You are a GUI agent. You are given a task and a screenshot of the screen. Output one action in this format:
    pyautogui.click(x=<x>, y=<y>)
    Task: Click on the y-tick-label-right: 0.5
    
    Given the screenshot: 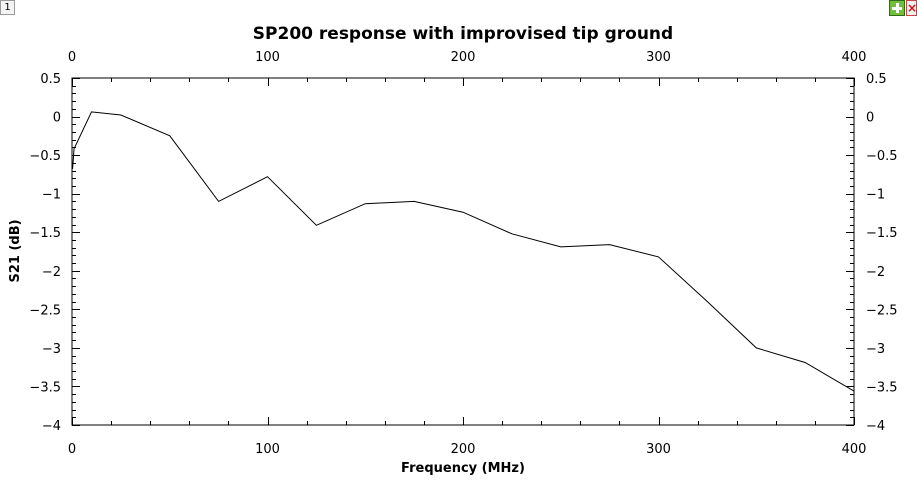 What is the action you would take?
    pyautogui.click(x=876, y=79)
    